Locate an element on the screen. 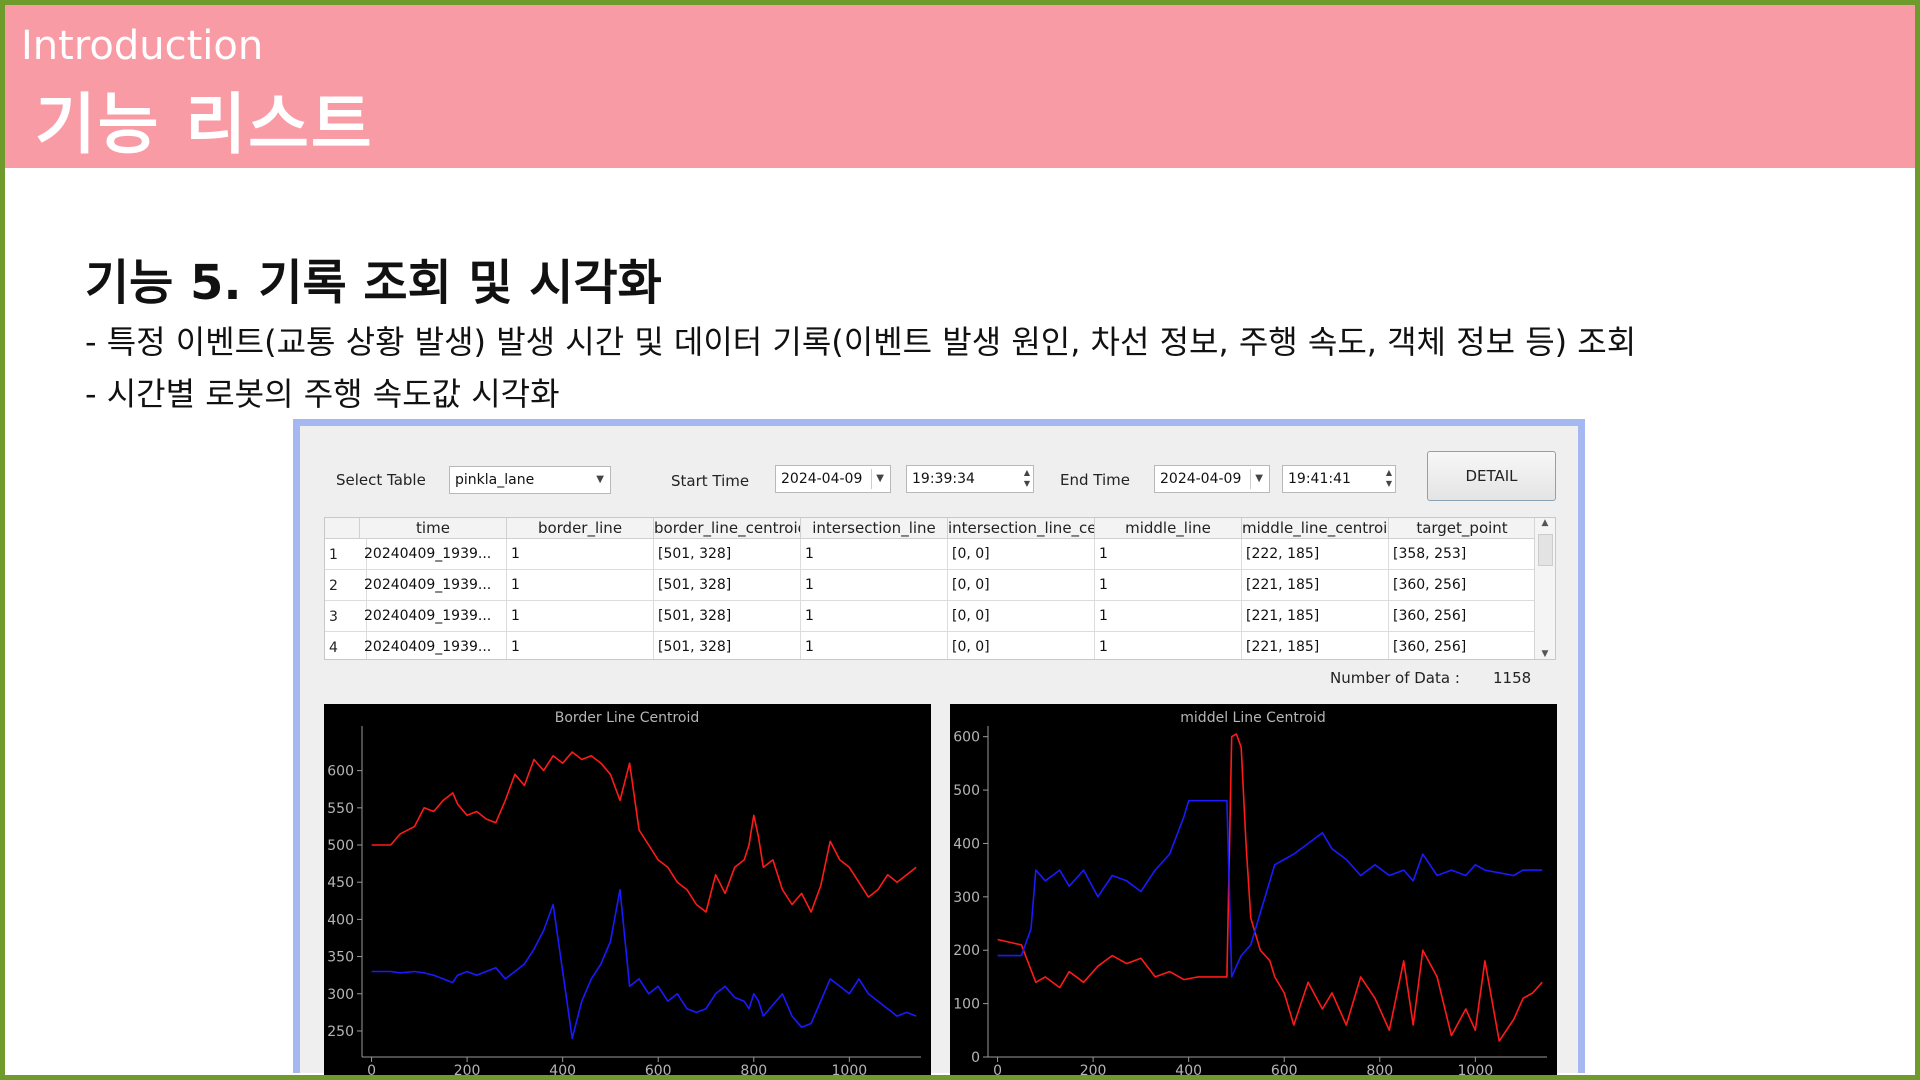 The width and height of the screenshot is (1920, 1080). select-table-combobox: pinkla_lane ▼ is located at coordinates (530, 480).